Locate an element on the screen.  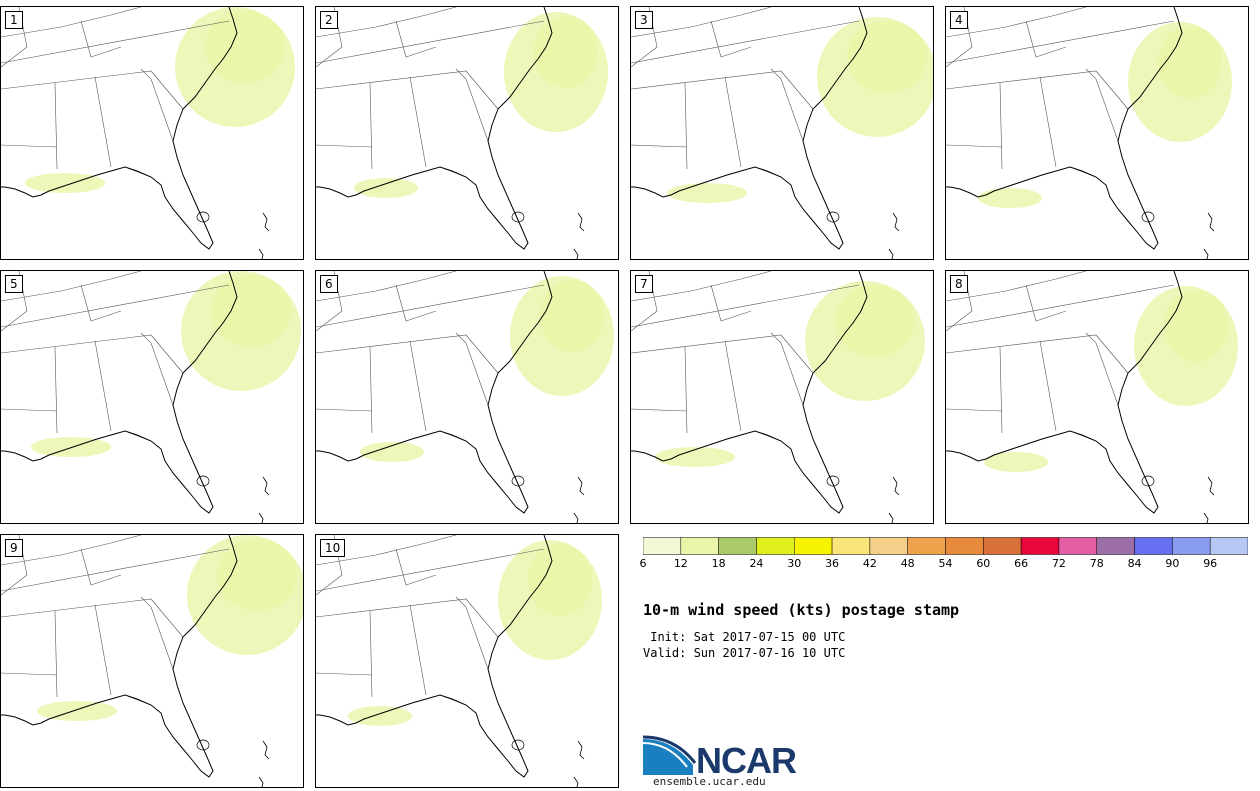
panel-member-label: 8 is located at coordinates (959, 284).